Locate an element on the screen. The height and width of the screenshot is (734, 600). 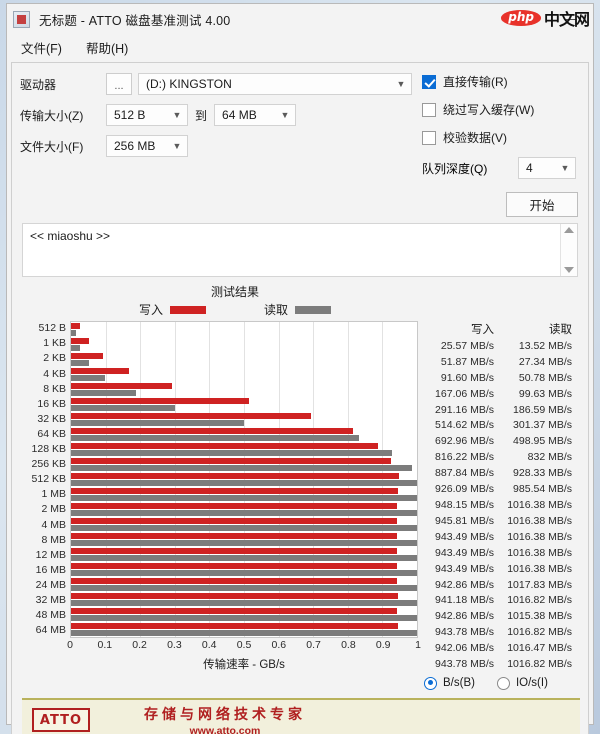
x-tick-label: 0.3 is located at coordinates (174, 645).